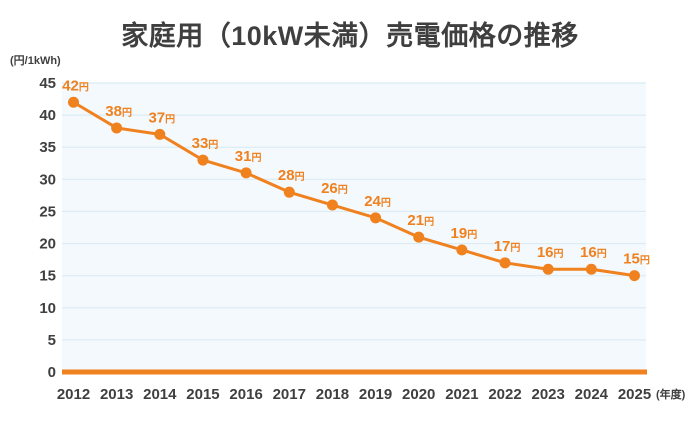 This screenshot has width=700, height=424. I want to click on x-tick-label: 2013, so click(116, 394).